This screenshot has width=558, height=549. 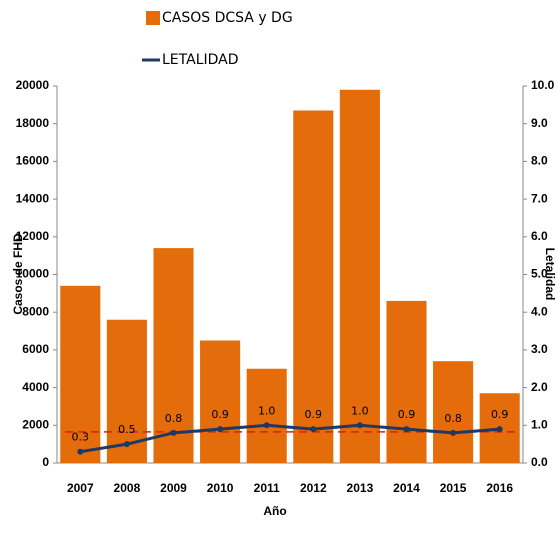 What do you see at coordinates (153, 18) in the screenshot?
I see `legend-swatch` at bounding box center [153, 18].